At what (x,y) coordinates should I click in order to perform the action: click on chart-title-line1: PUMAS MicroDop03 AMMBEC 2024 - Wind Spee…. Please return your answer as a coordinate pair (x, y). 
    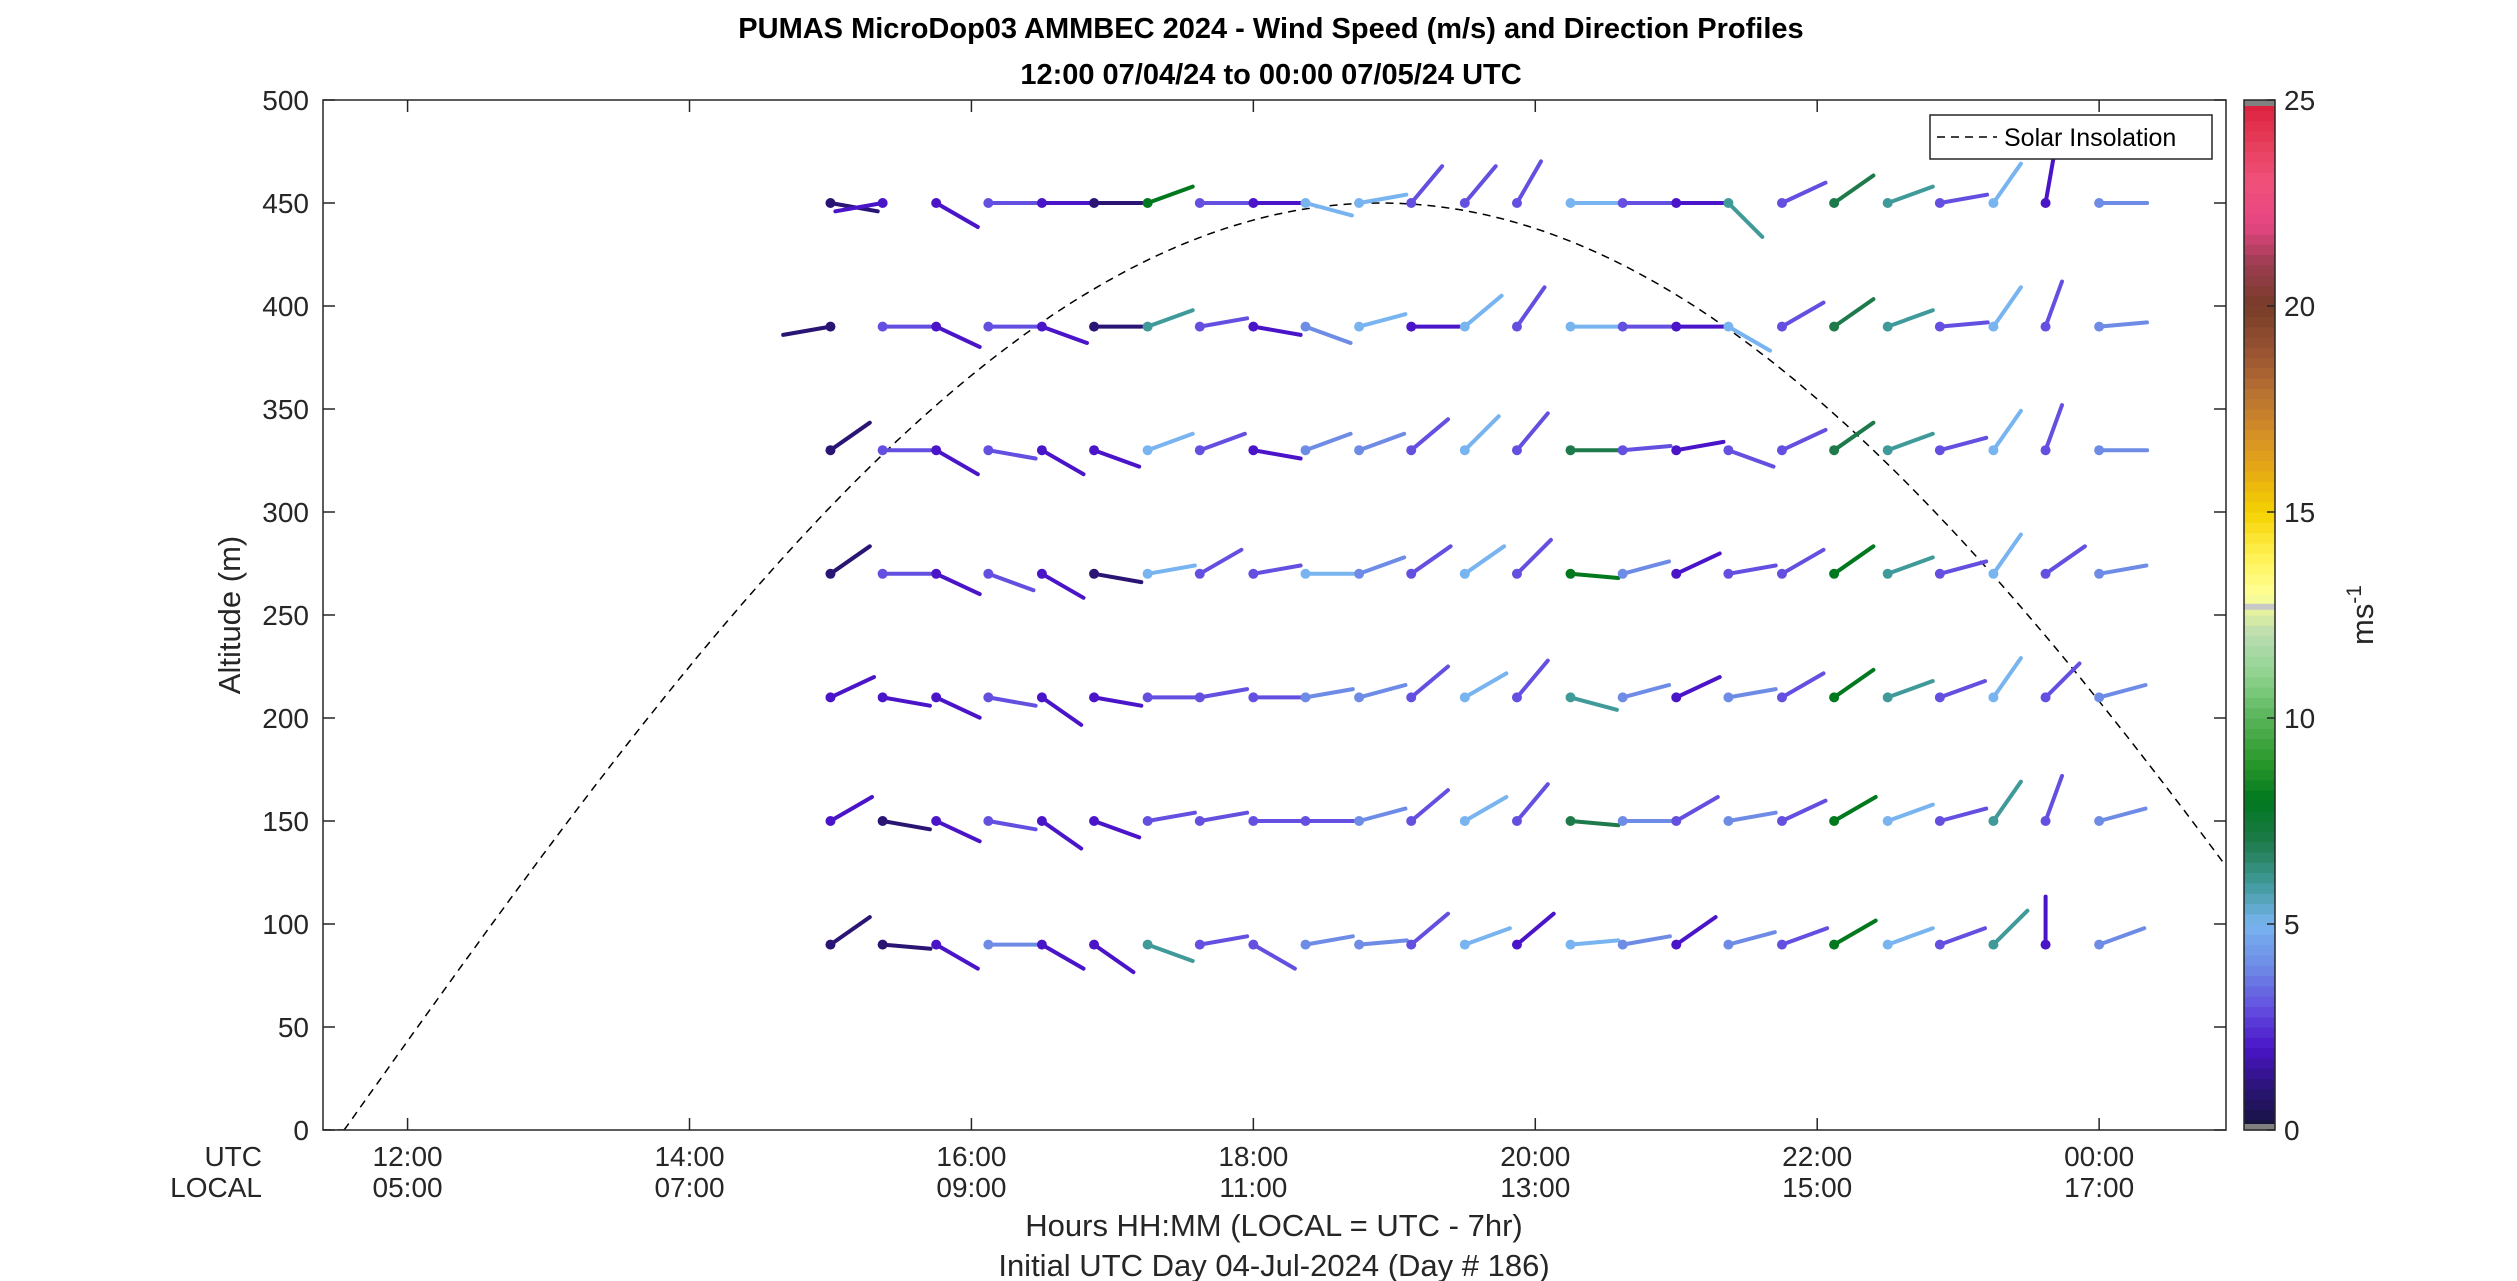
    Looking at the image, I should click on (1270, 29).